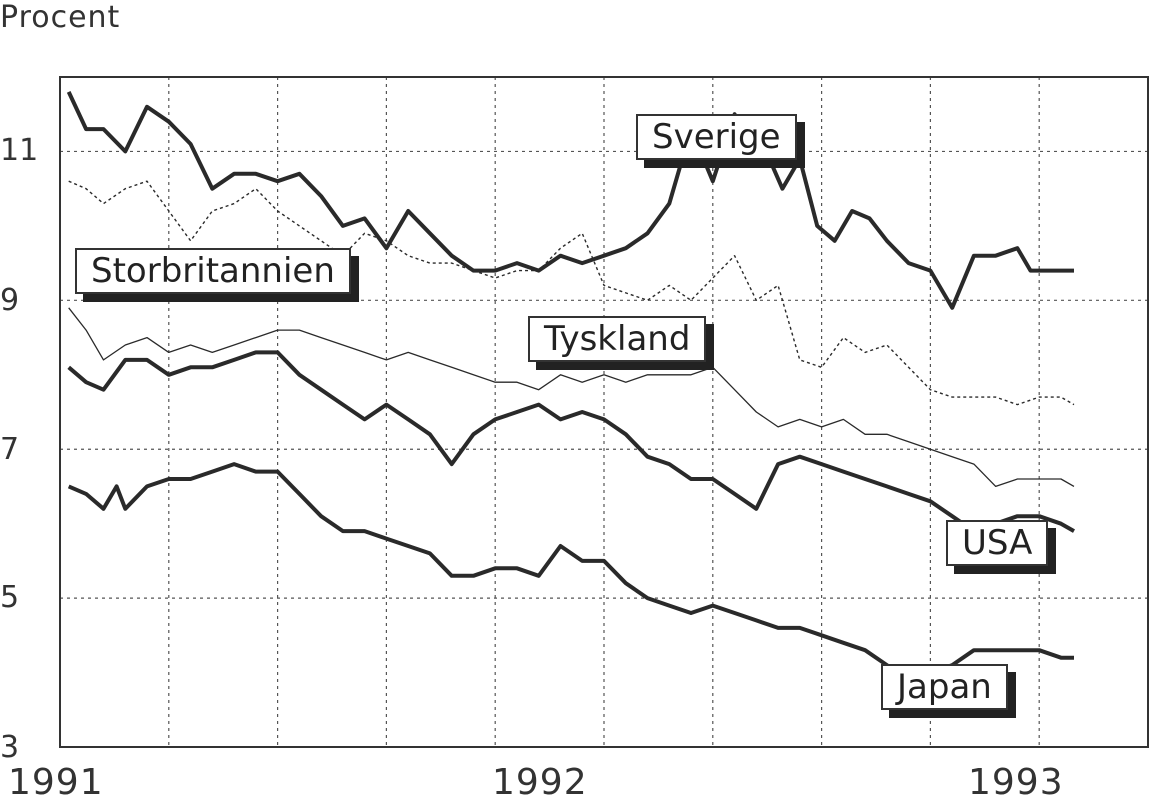  I want to click on label-tyskland: Tyskland, so click(621, 343).